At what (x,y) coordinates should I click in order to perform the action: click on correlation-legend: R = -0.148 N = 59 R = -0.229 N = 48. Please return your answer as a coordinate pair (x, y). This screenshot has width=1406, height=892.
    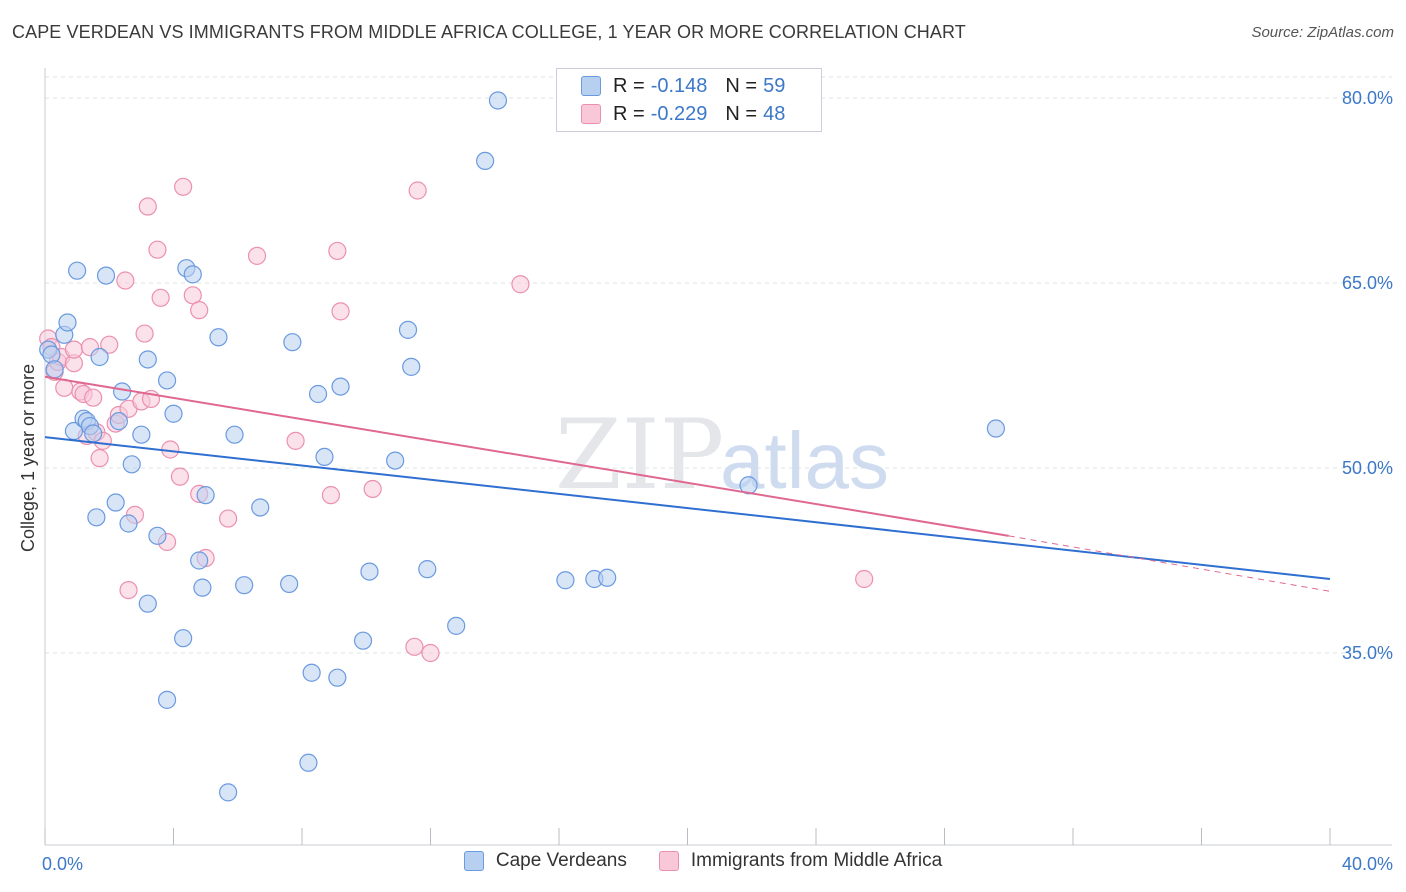
    Looking at the image, I should click on (689, 100).